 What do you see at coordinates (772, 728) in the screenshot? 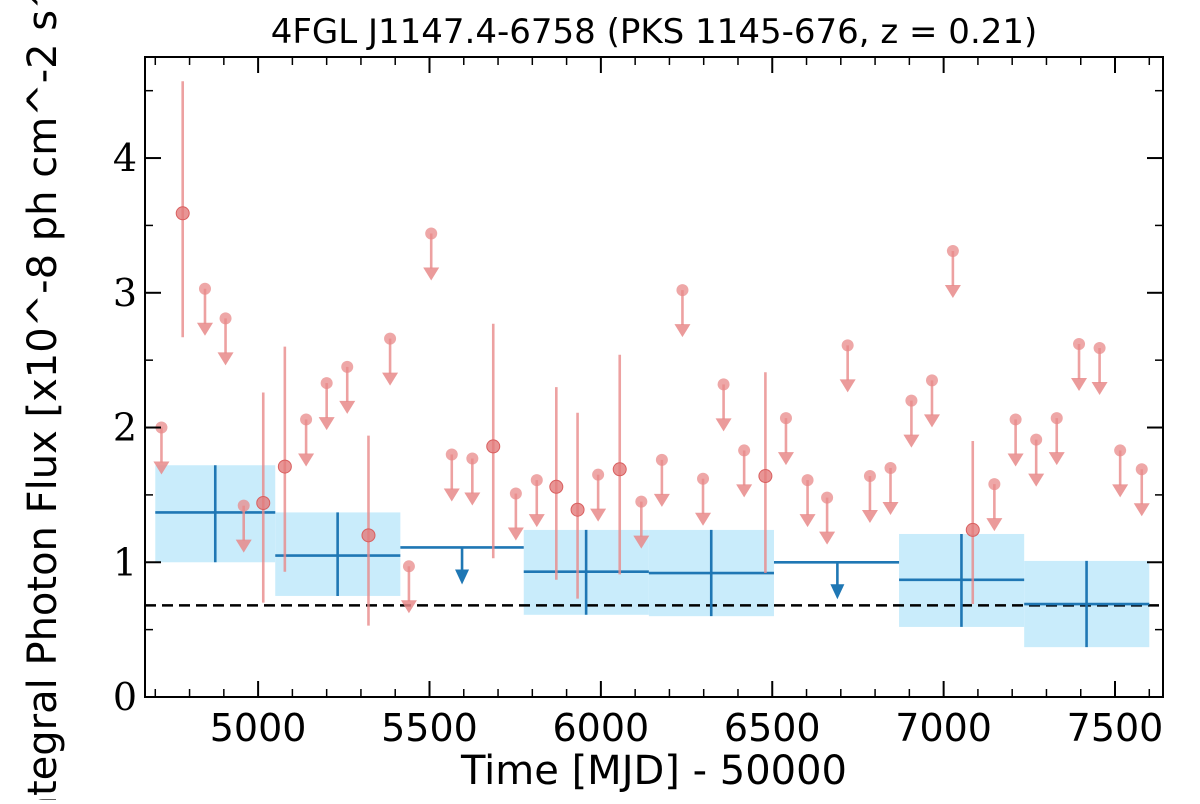
I see `x-tick-label: 6500` at bounding box center [772, 728].